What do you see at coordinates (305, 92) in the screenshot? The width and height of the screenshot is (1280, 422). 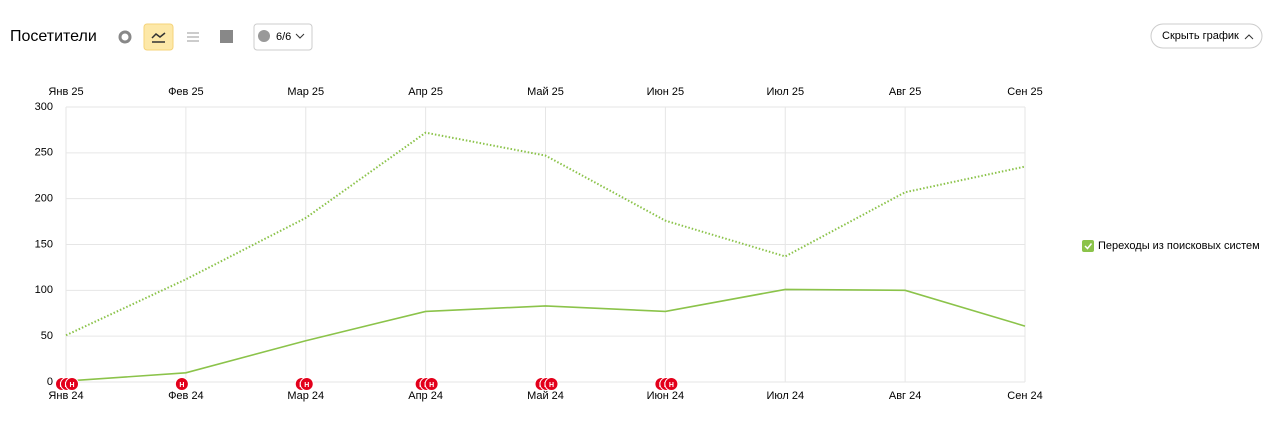 I see `x2-tick-label: Мар 25` at bounding box center [305, 92].